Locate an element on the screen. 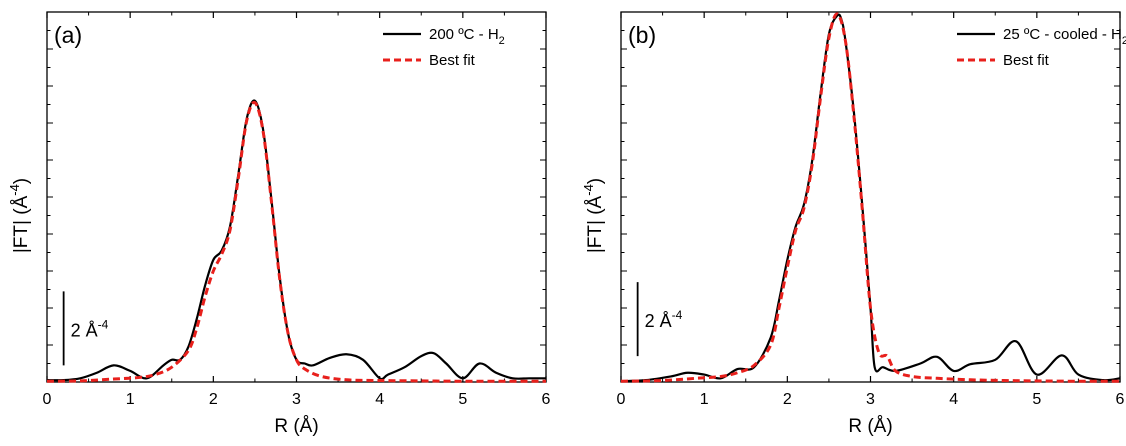 The image size is (1126, 446). panel-label: (b) is located at coordinates (642, 35).